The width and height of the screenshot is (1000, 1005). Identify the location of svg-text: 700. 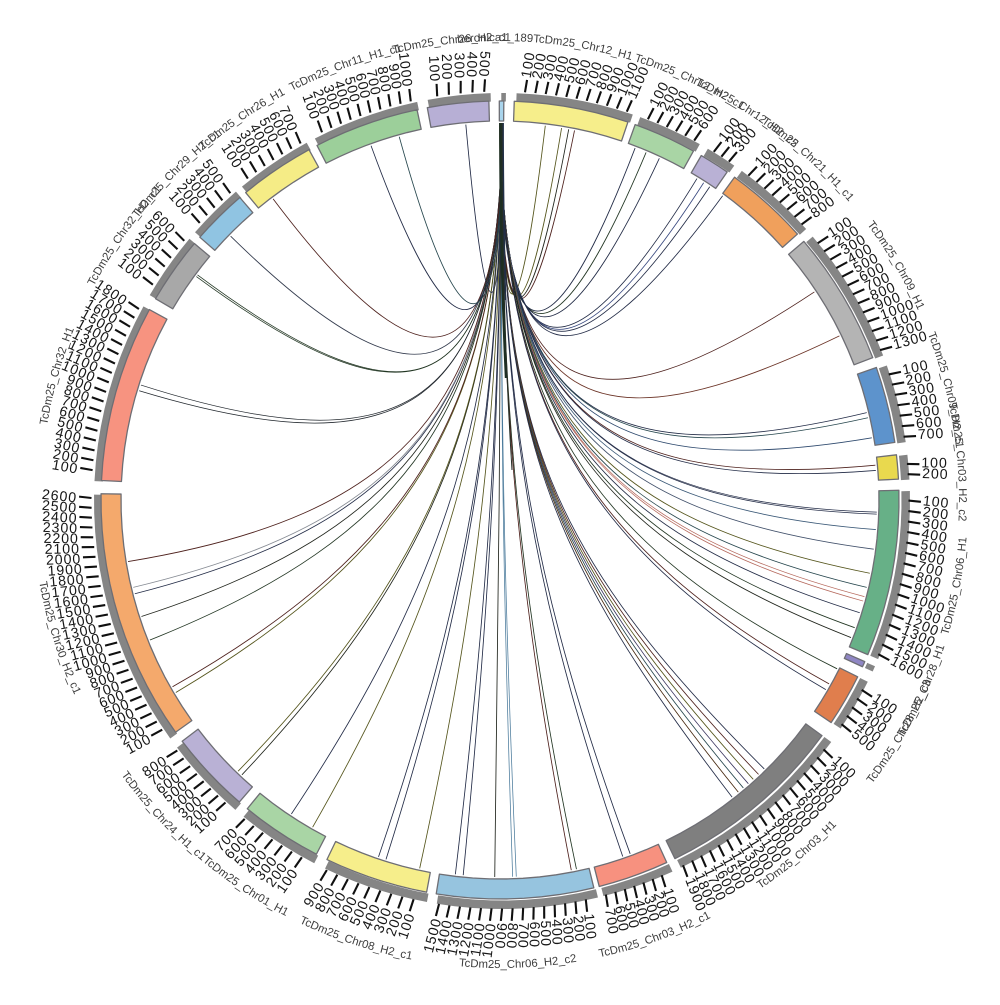
(931, 434).